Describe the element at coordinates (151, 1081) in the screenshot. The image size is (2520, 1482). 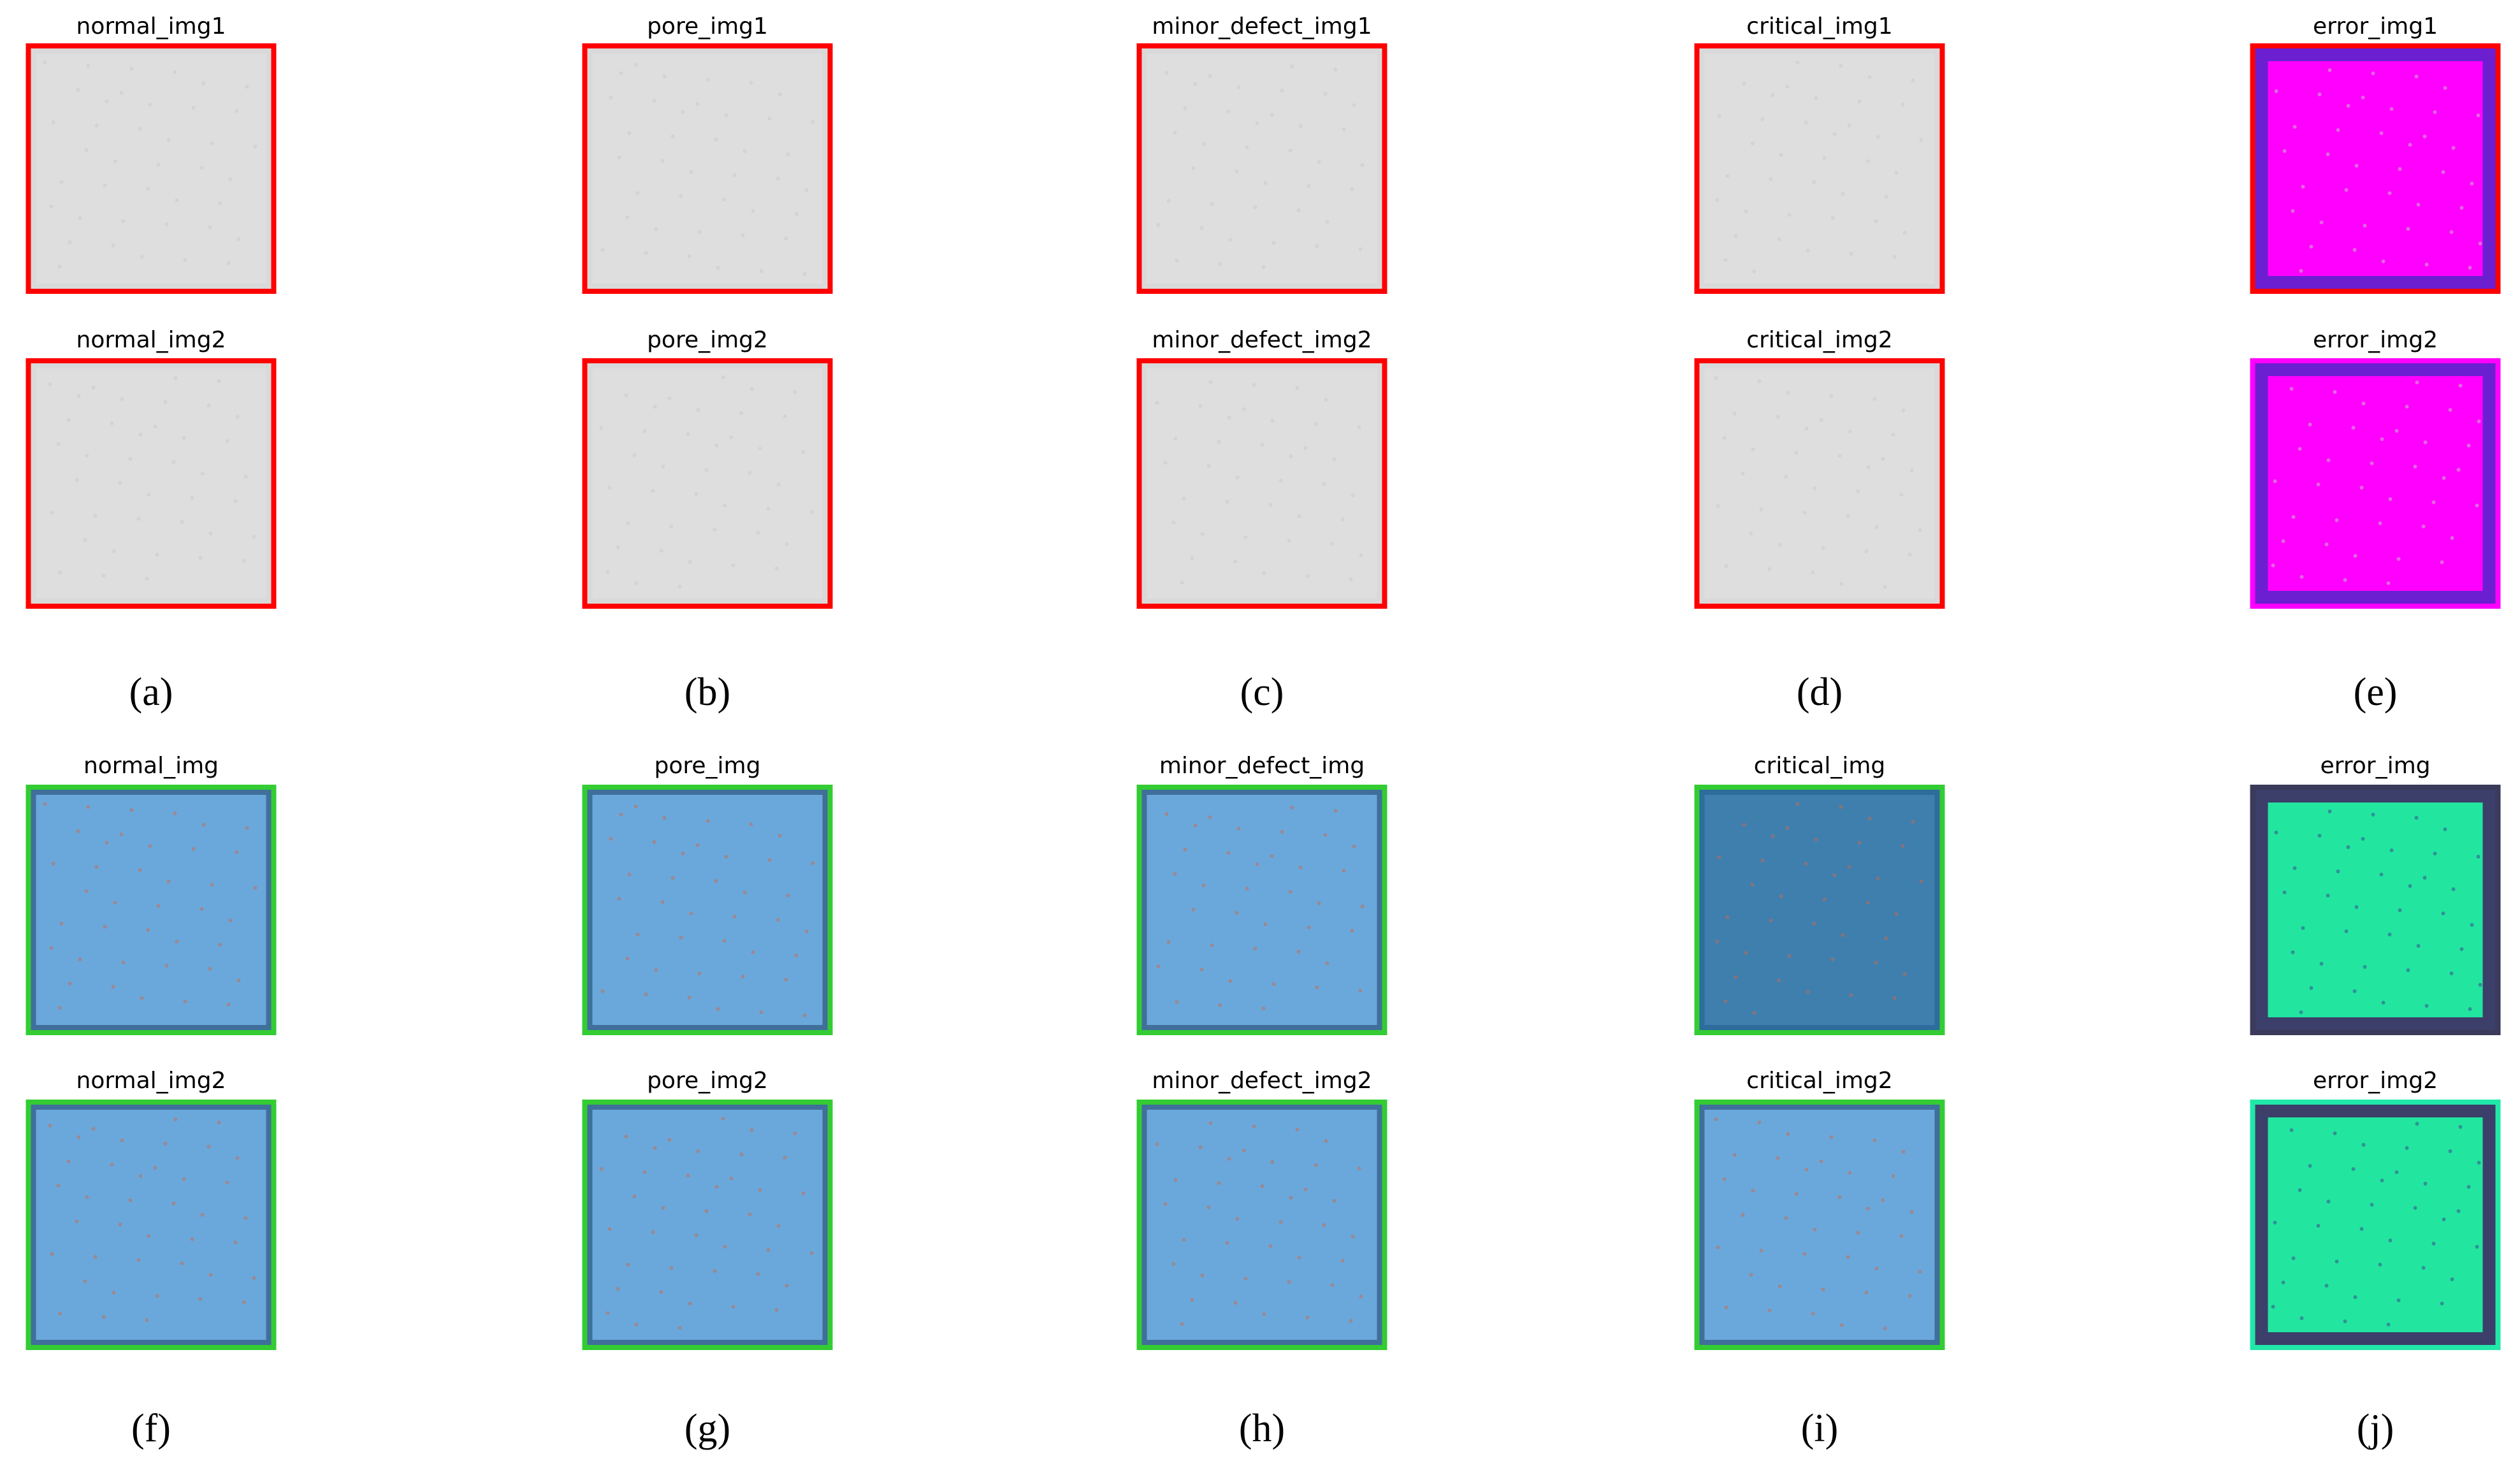
I see `image-title: normal_img2` at that location.